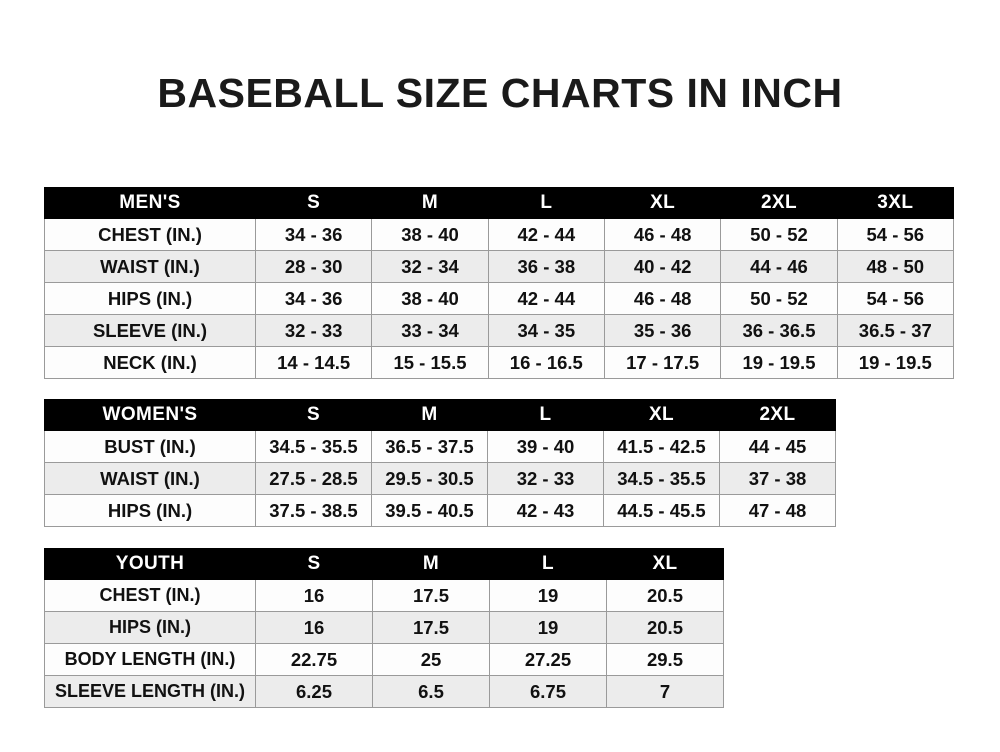 The image size is (1000, 752). I want to click on womens-table-head: WOMEN'S S M L XL 2XL, so click(440, 415).